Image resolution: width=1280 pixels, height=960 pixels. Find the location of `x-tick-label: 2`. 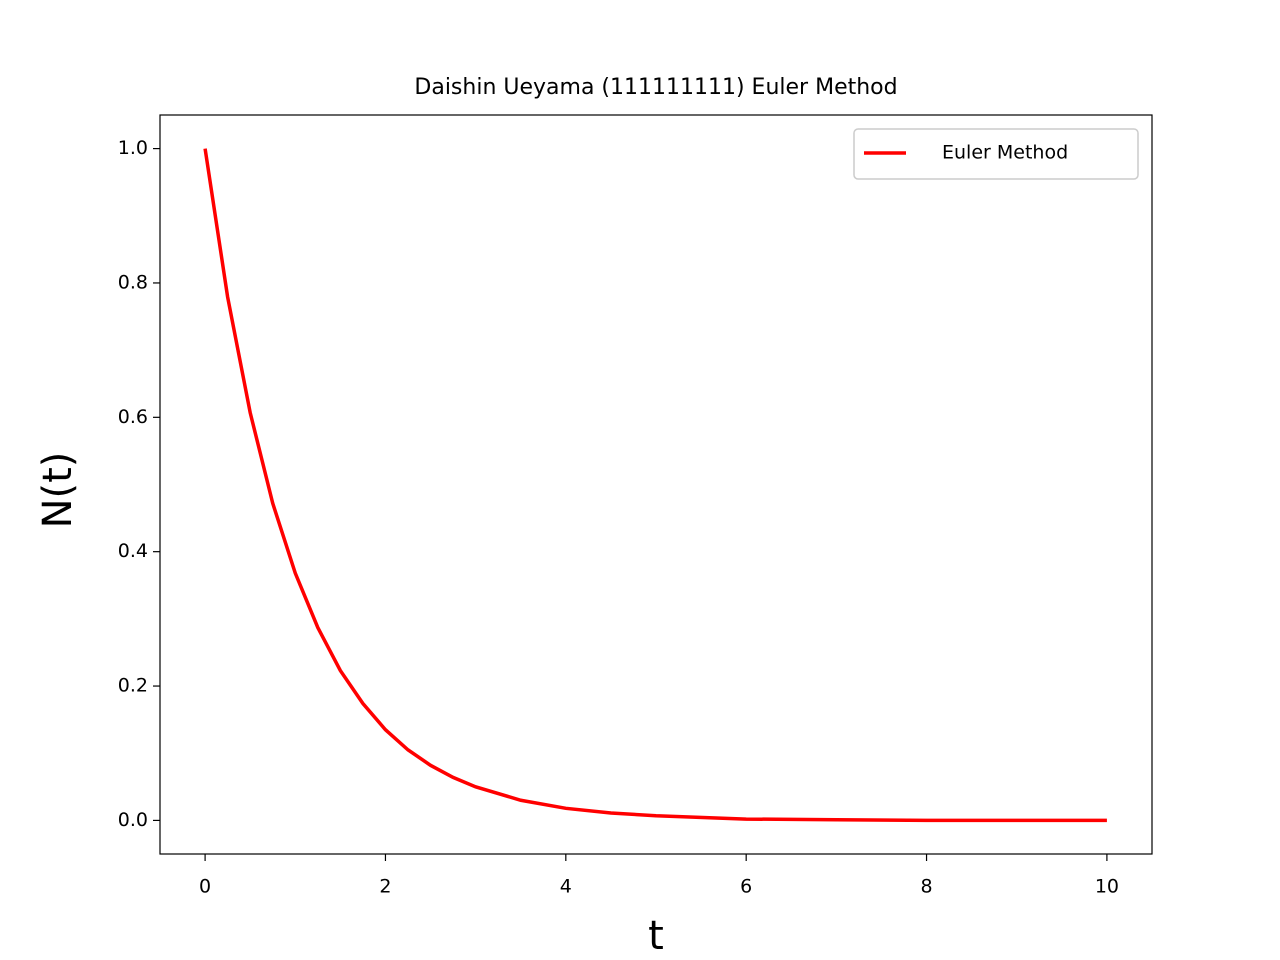

x-tick-label: 2 is located at coordinates (385, 887).